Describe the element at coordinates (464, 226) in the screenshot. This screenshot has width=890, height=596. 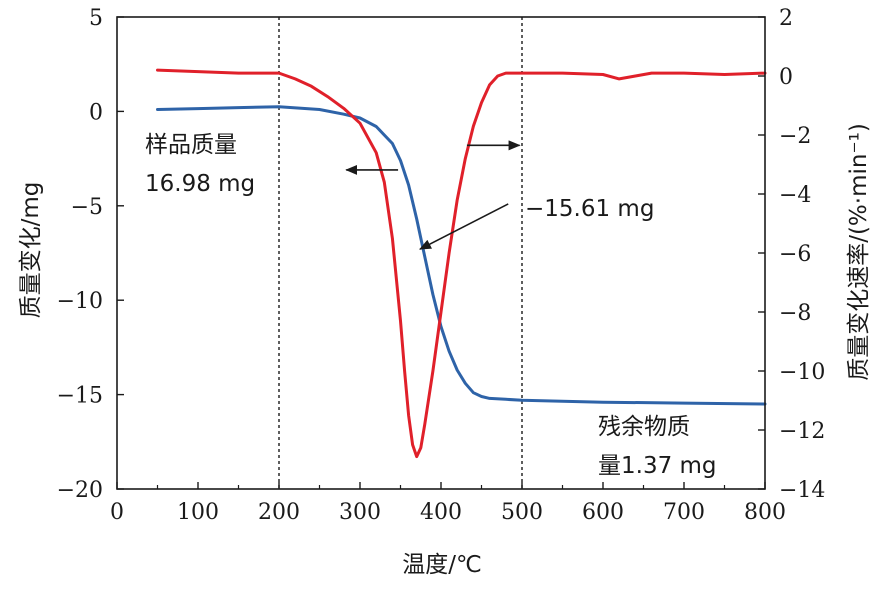
I see `arrow-mass-loss` at that location.